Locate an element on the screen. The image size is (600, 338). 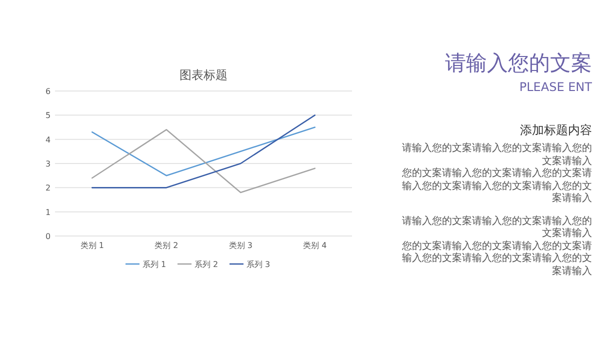
y-tick-label: 4 is located at coordinates (48, 139).